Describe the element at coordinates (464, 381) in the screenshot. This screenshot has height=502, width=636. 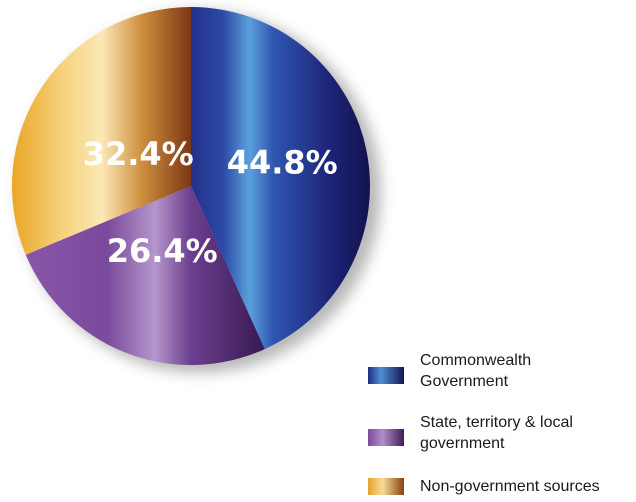
I see `legend-label-line: Government` at that location.